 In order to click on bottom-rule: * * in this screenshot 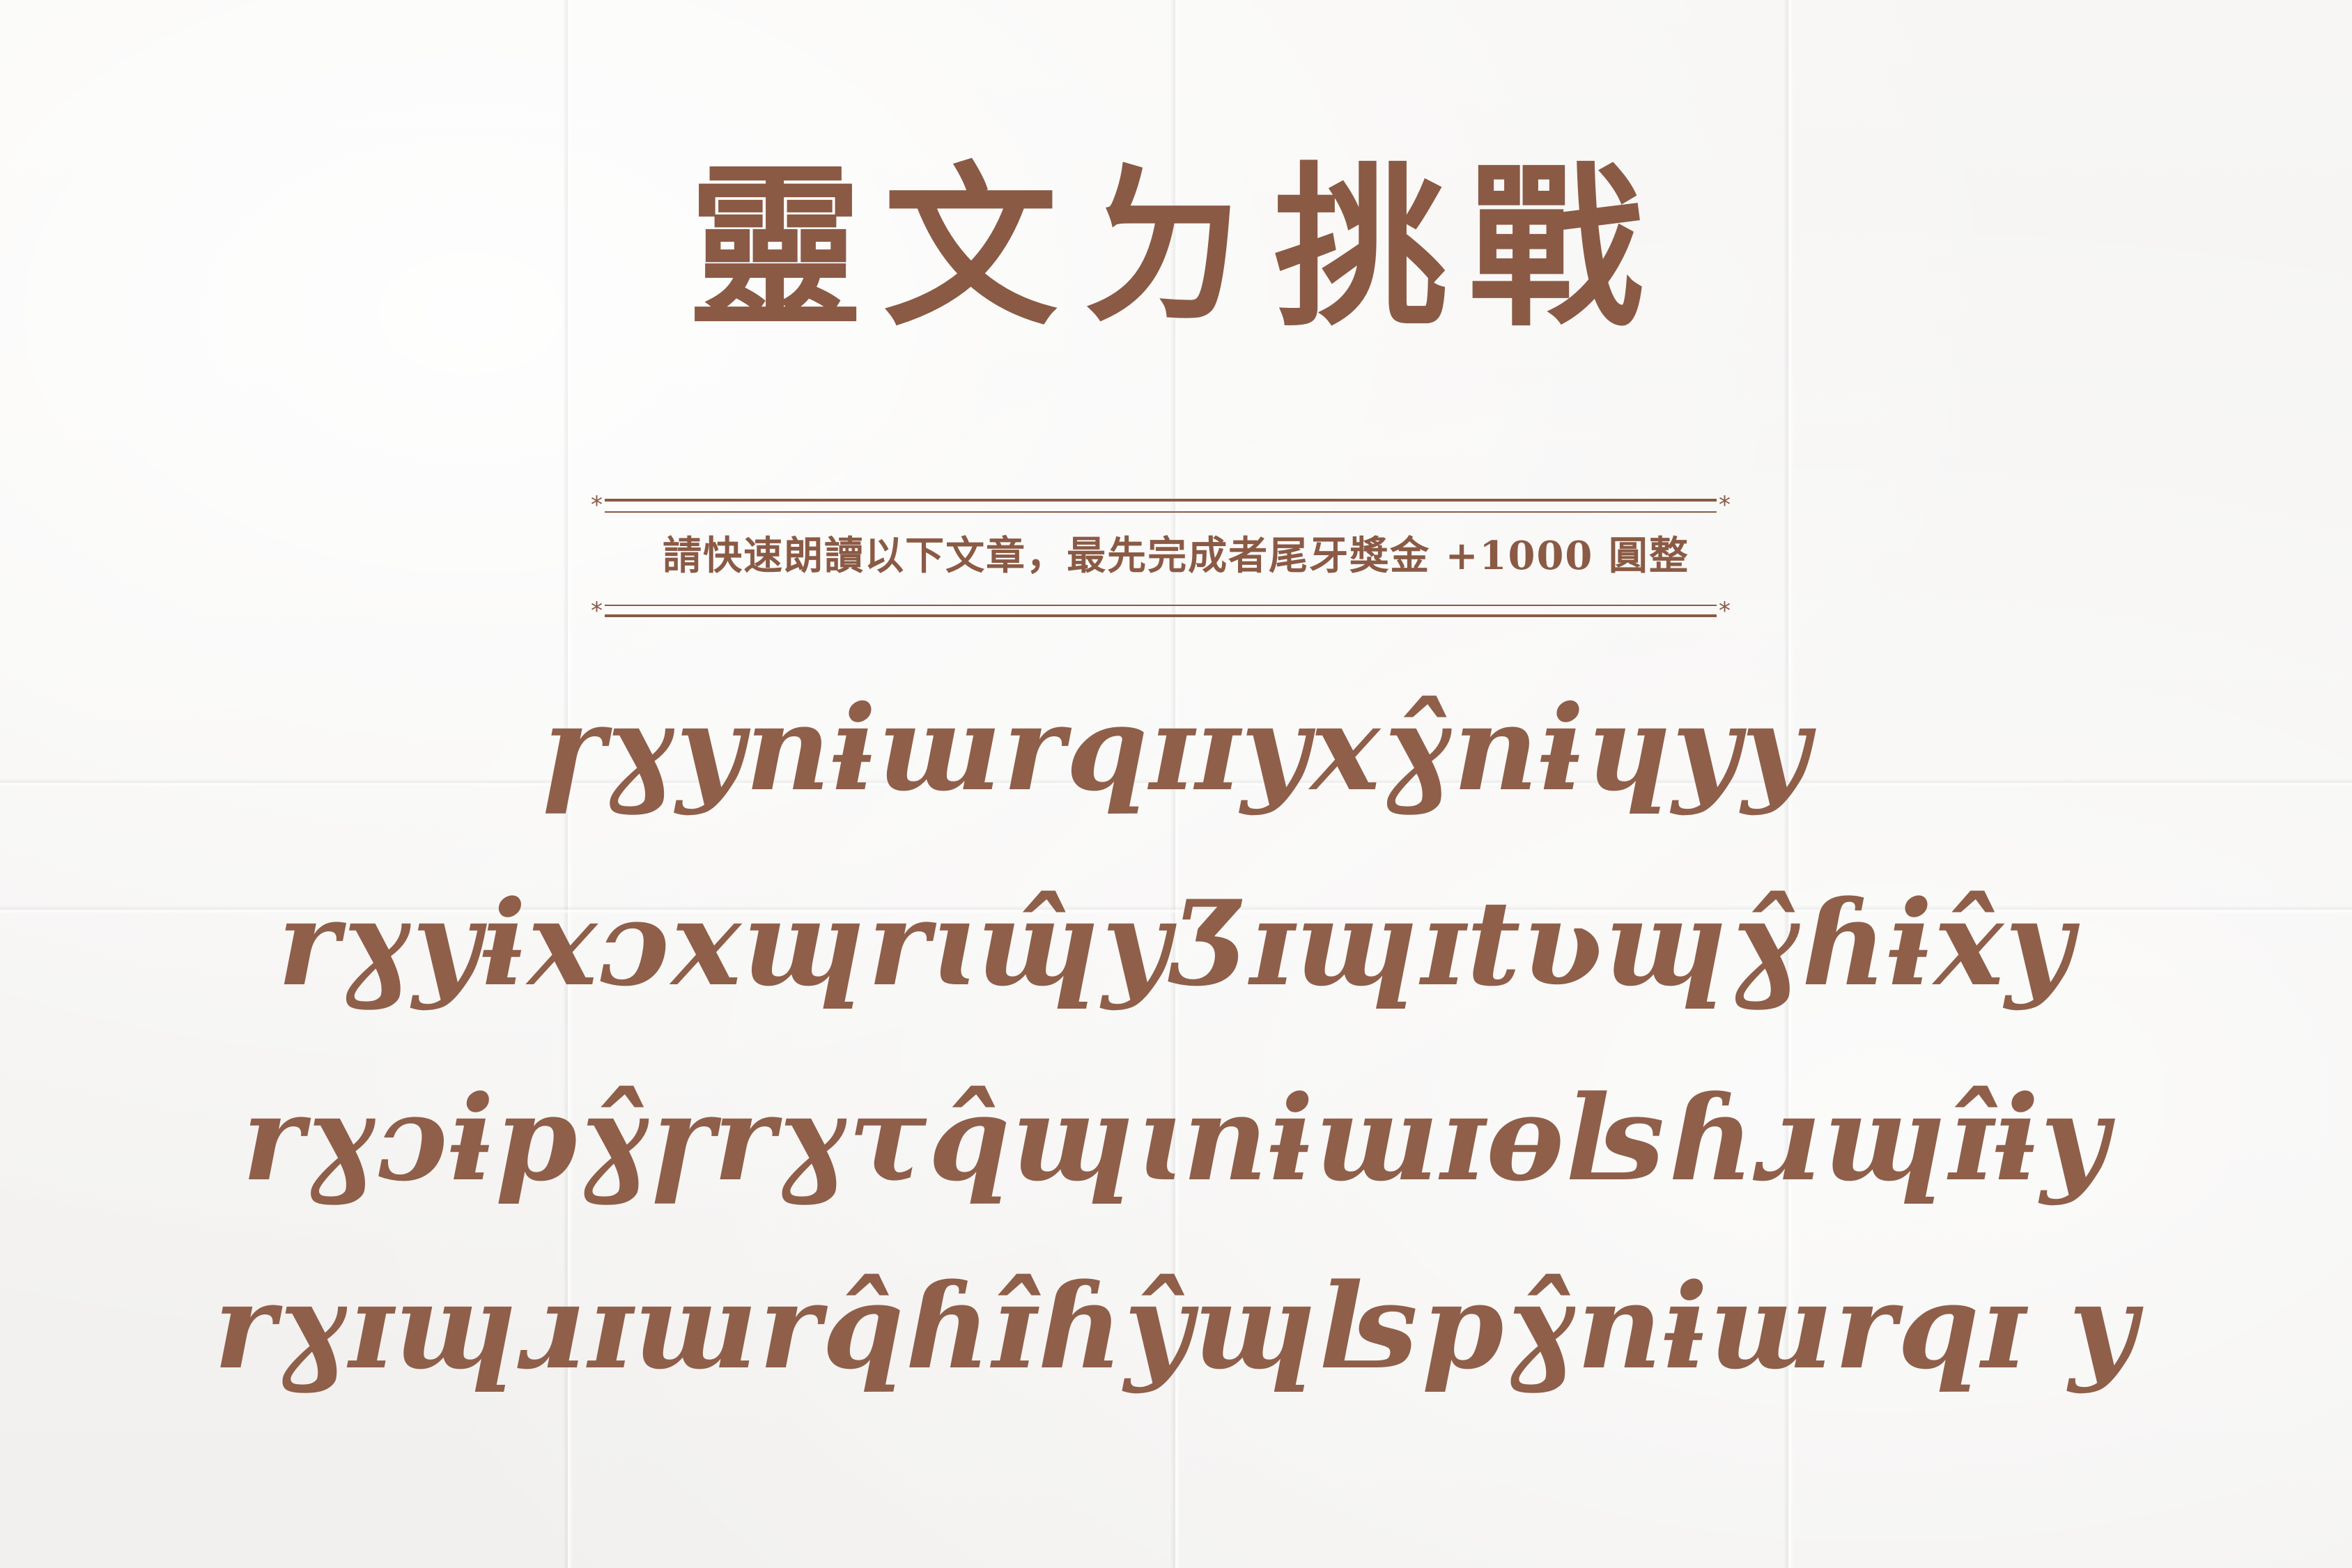, I will do `click(1161, 613)`.